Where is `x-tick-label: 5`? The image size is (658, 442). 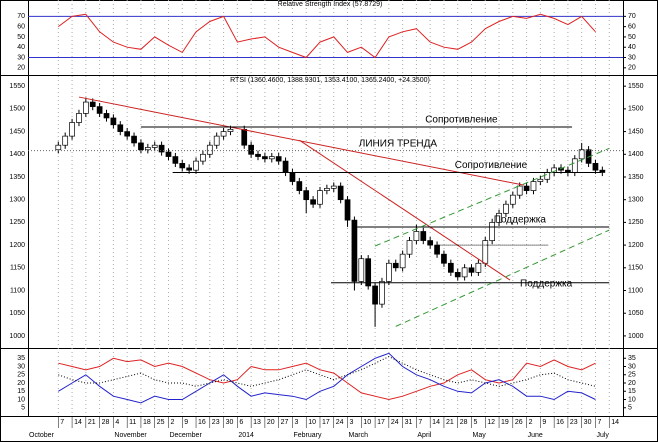
x-tick-label: 5 is located at coordinates (475, 422).